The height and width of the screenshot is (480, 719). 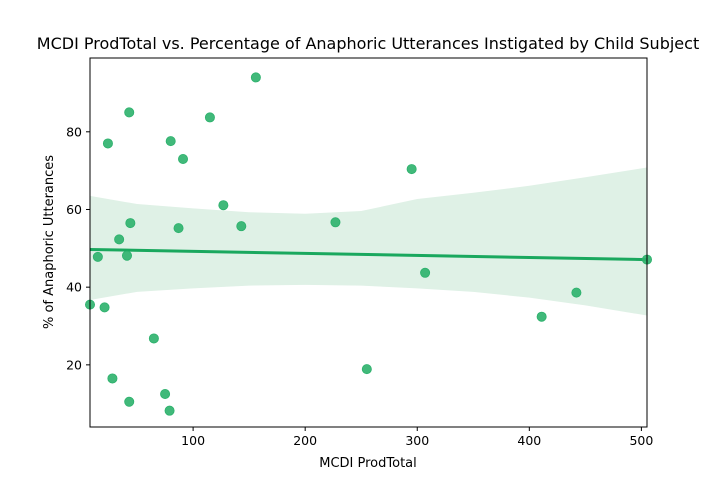 I want to click on y-tick-label: 60, so click(x=74, y=209).